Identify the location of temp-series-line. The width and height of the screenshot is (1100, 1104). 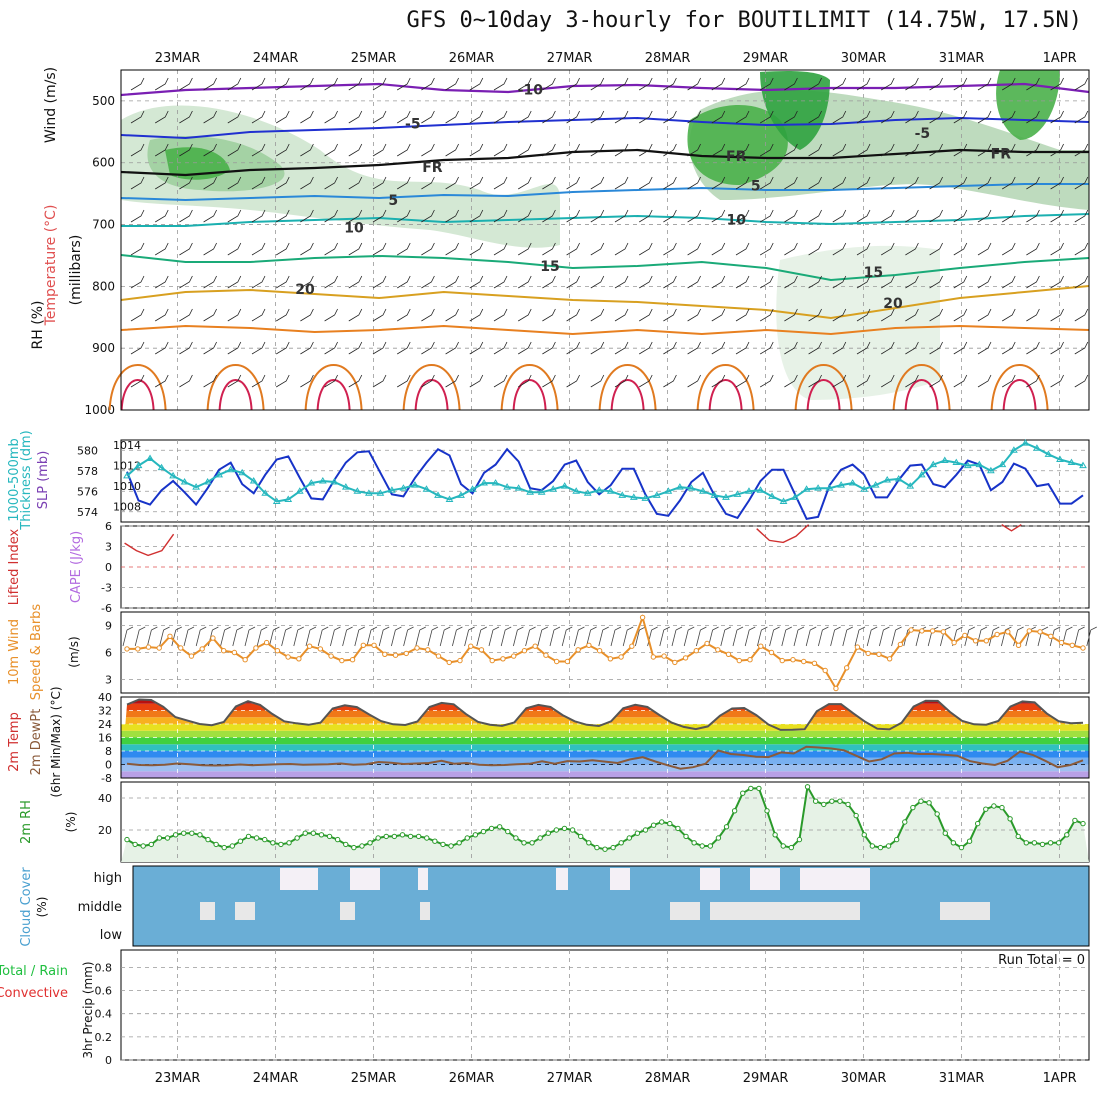
(605, 714).